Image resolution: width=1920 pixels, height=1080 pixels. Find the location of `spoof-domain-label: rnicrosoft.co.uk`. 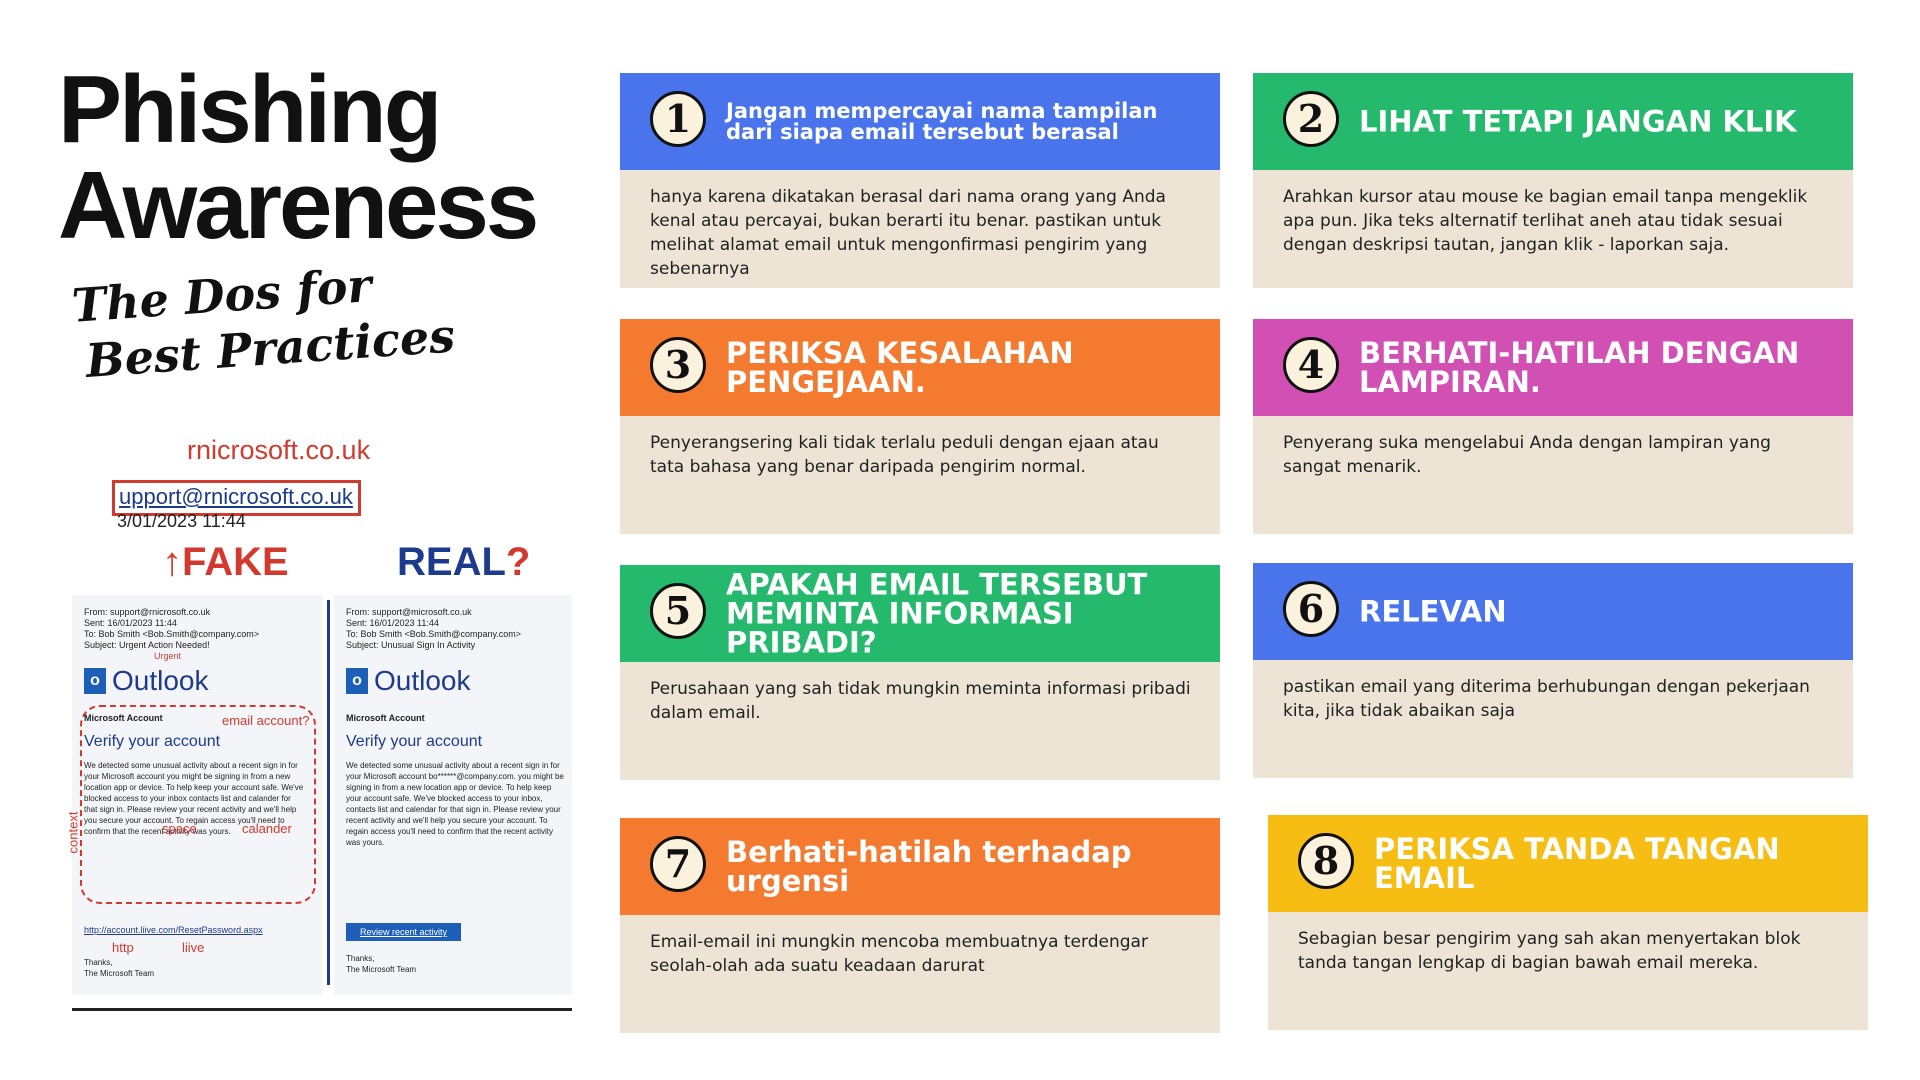

spoof-domain-label: rnicrosoft.co.uk is located at coordinates (279, 450).